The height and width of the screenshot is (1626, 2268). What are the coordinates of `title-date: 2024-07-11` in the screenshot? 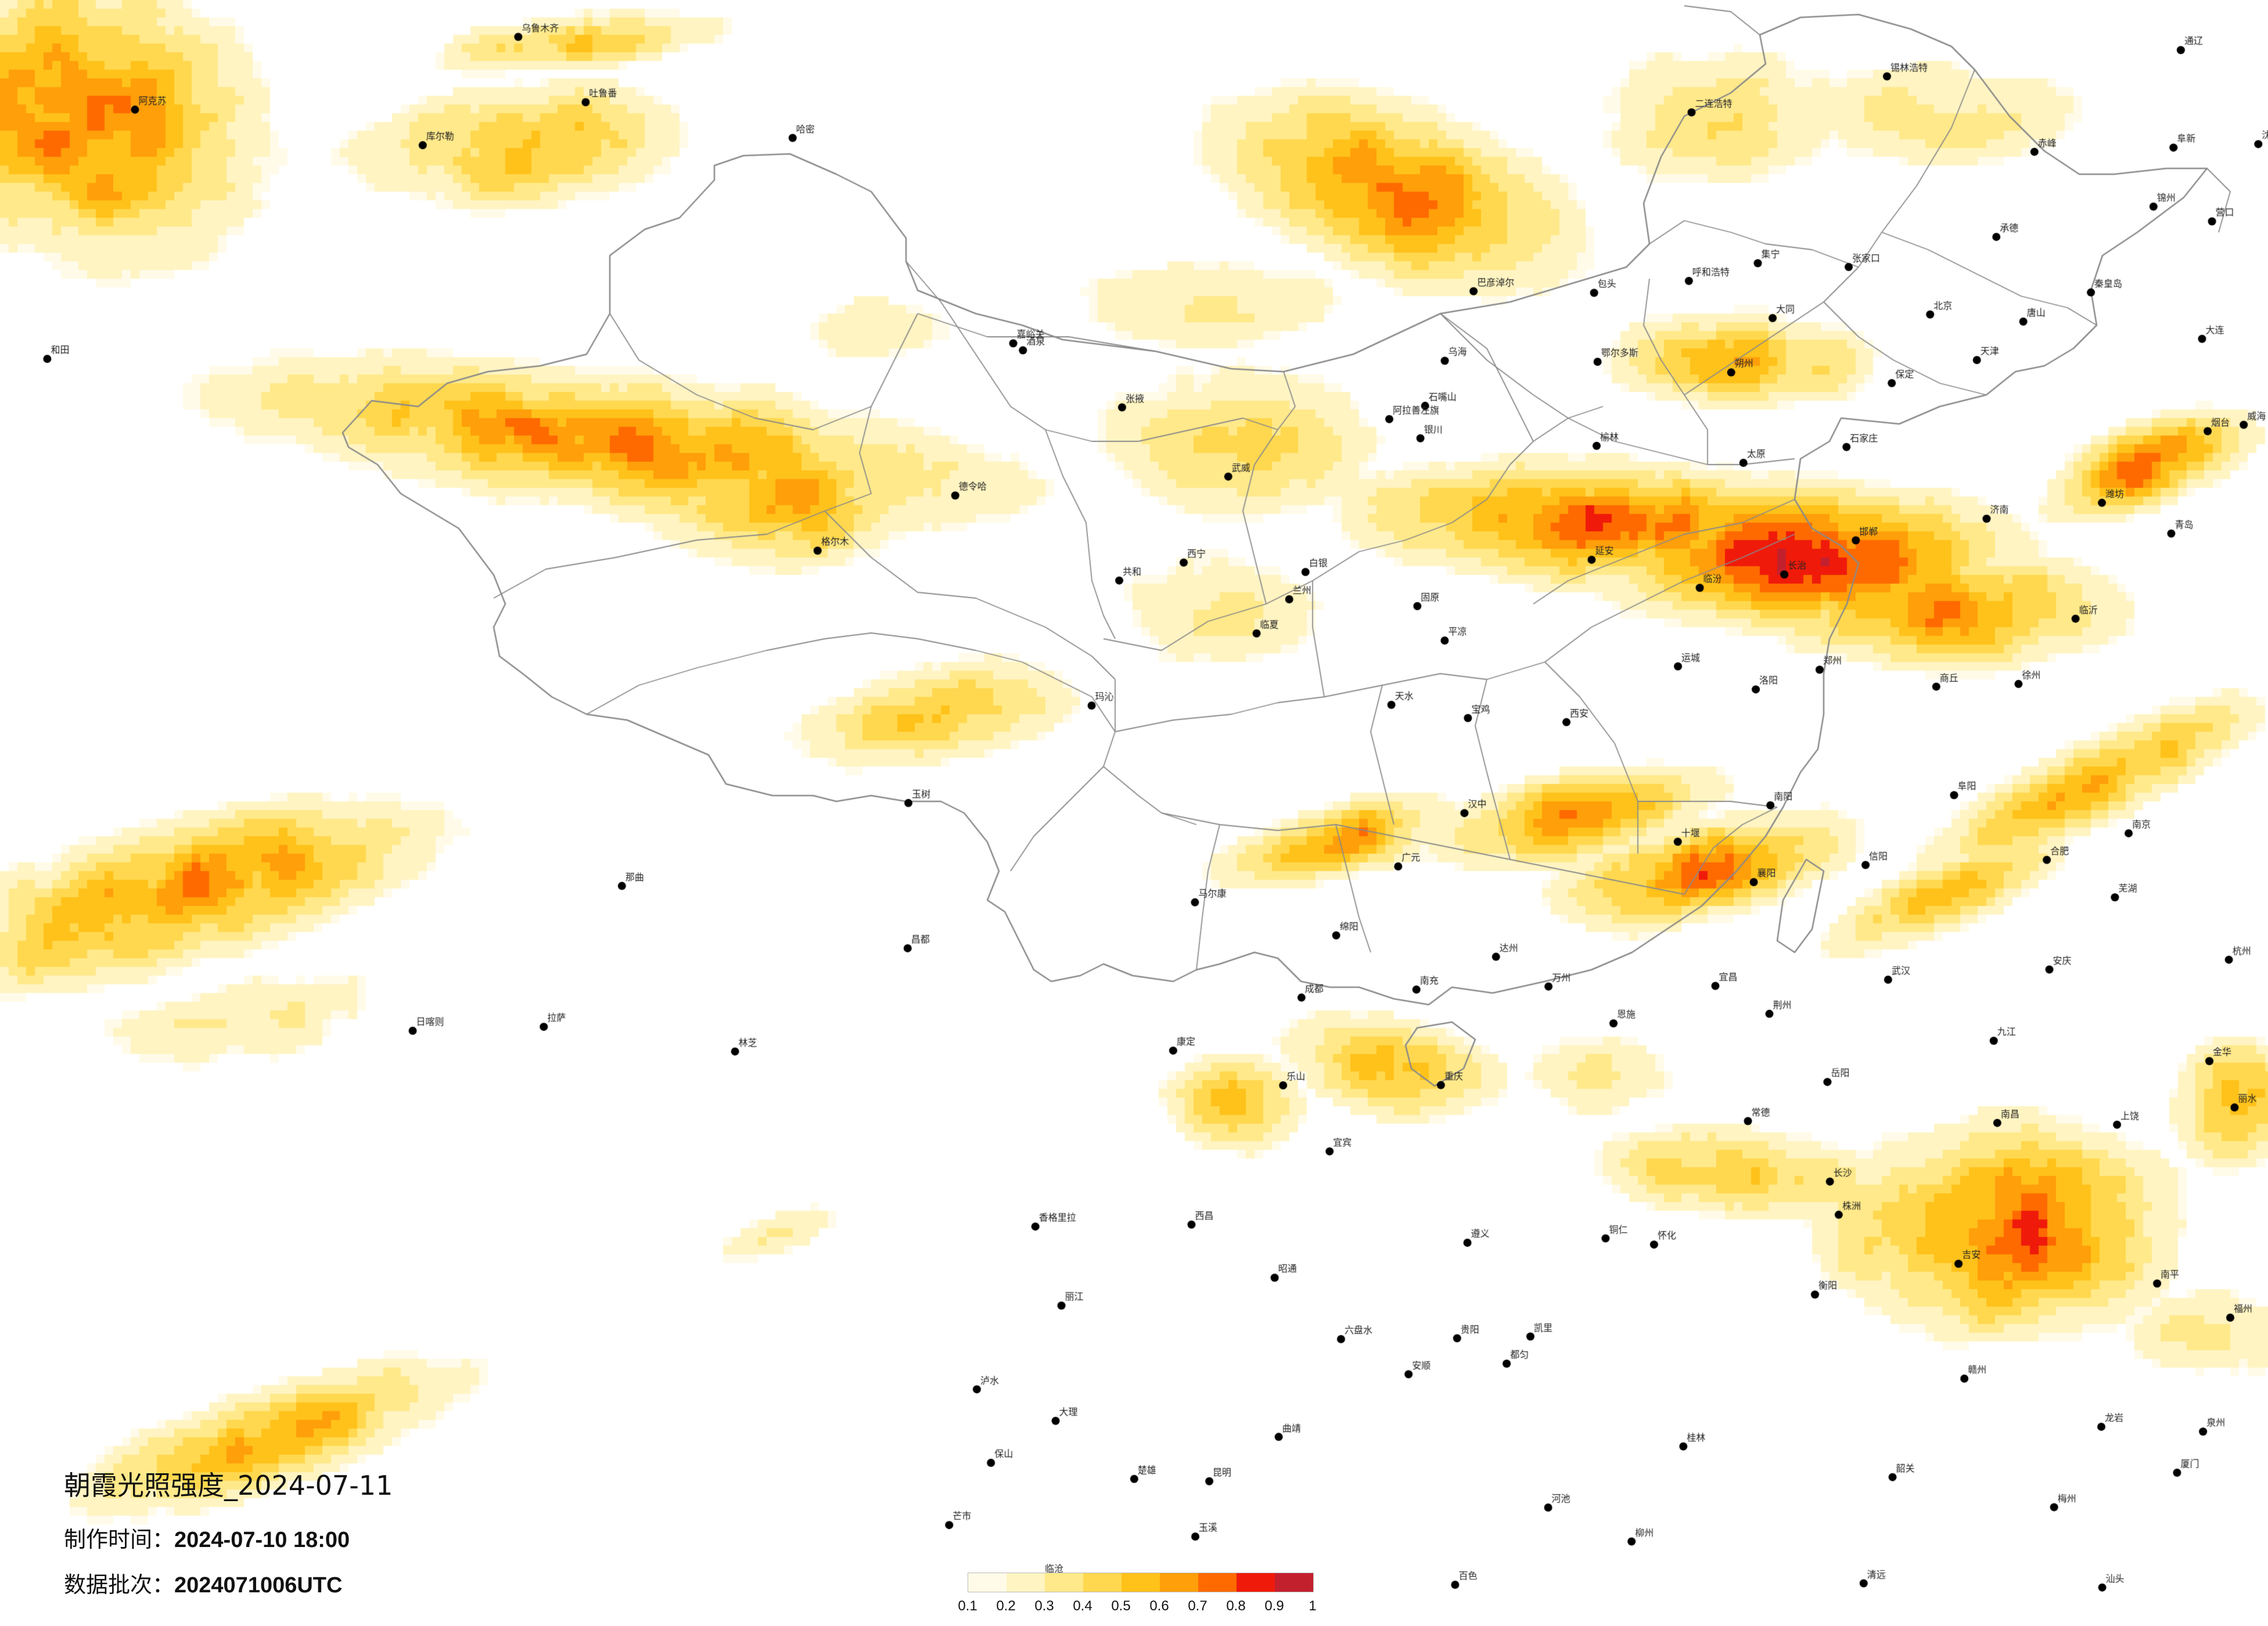 It's located at (315, 1485).